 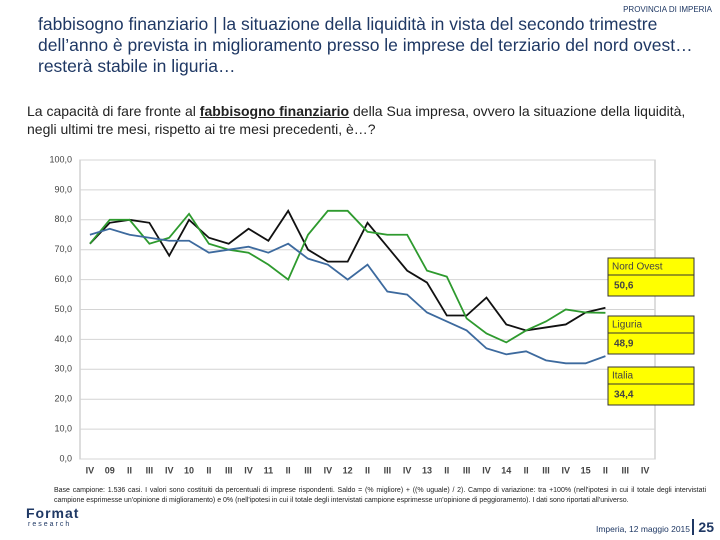 I want to click on data-label: 34,4, so click(x=624, y=395).